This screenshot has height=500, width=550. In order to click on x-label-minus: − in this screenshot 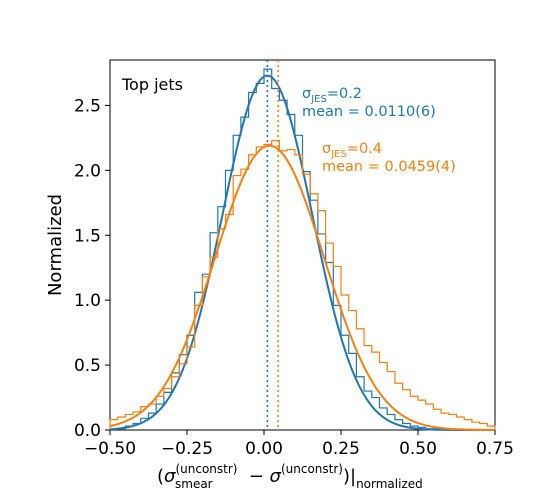, I will do `click(256, 476)`.